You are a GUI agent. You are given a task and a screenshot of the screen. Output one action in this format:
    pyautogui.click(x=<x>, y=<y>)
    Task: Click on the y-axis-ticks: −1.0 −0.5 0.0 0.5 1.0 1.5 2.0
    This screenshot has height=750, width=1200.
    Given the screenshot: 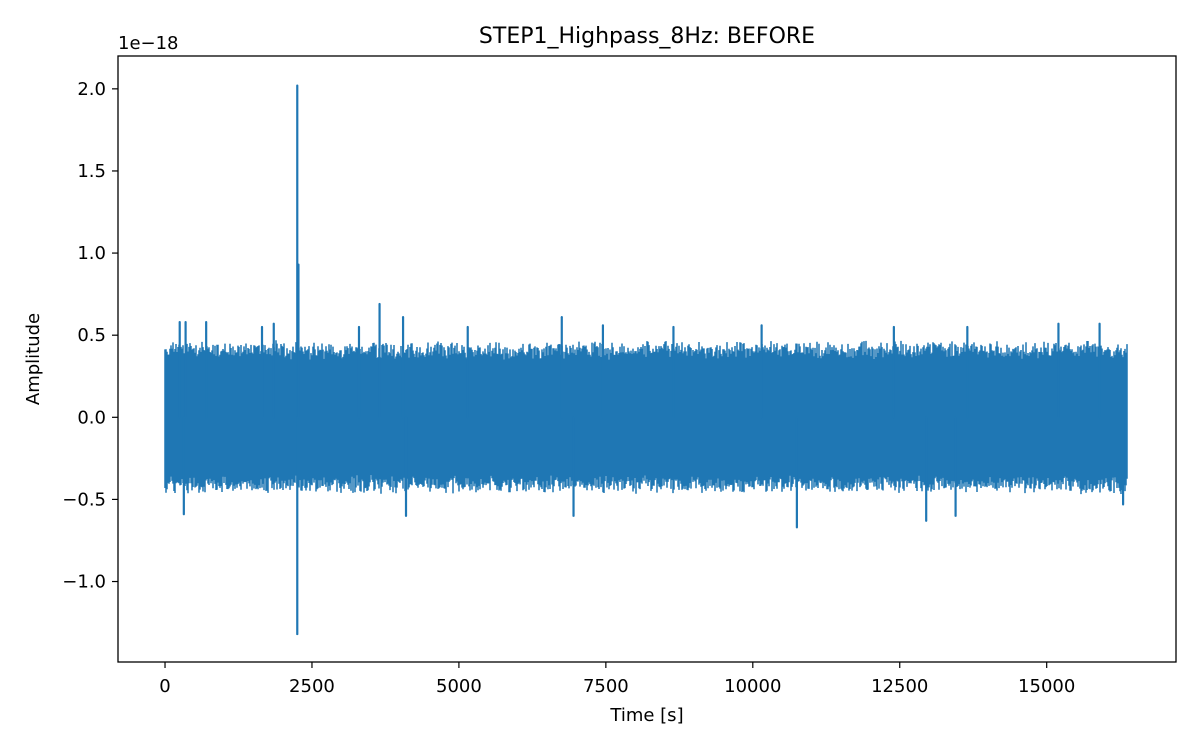 What is the action you would take?
    pyautogui.click(x=90, y=336)
    